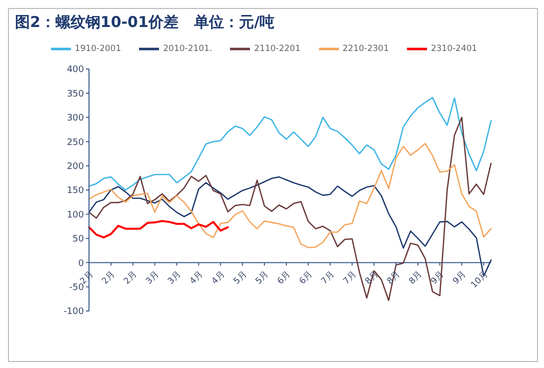 The image size is (544, 368). Describe the element at coordinates (75, 94) in the screenshot. I see `y-tick-label: 350` at that location.